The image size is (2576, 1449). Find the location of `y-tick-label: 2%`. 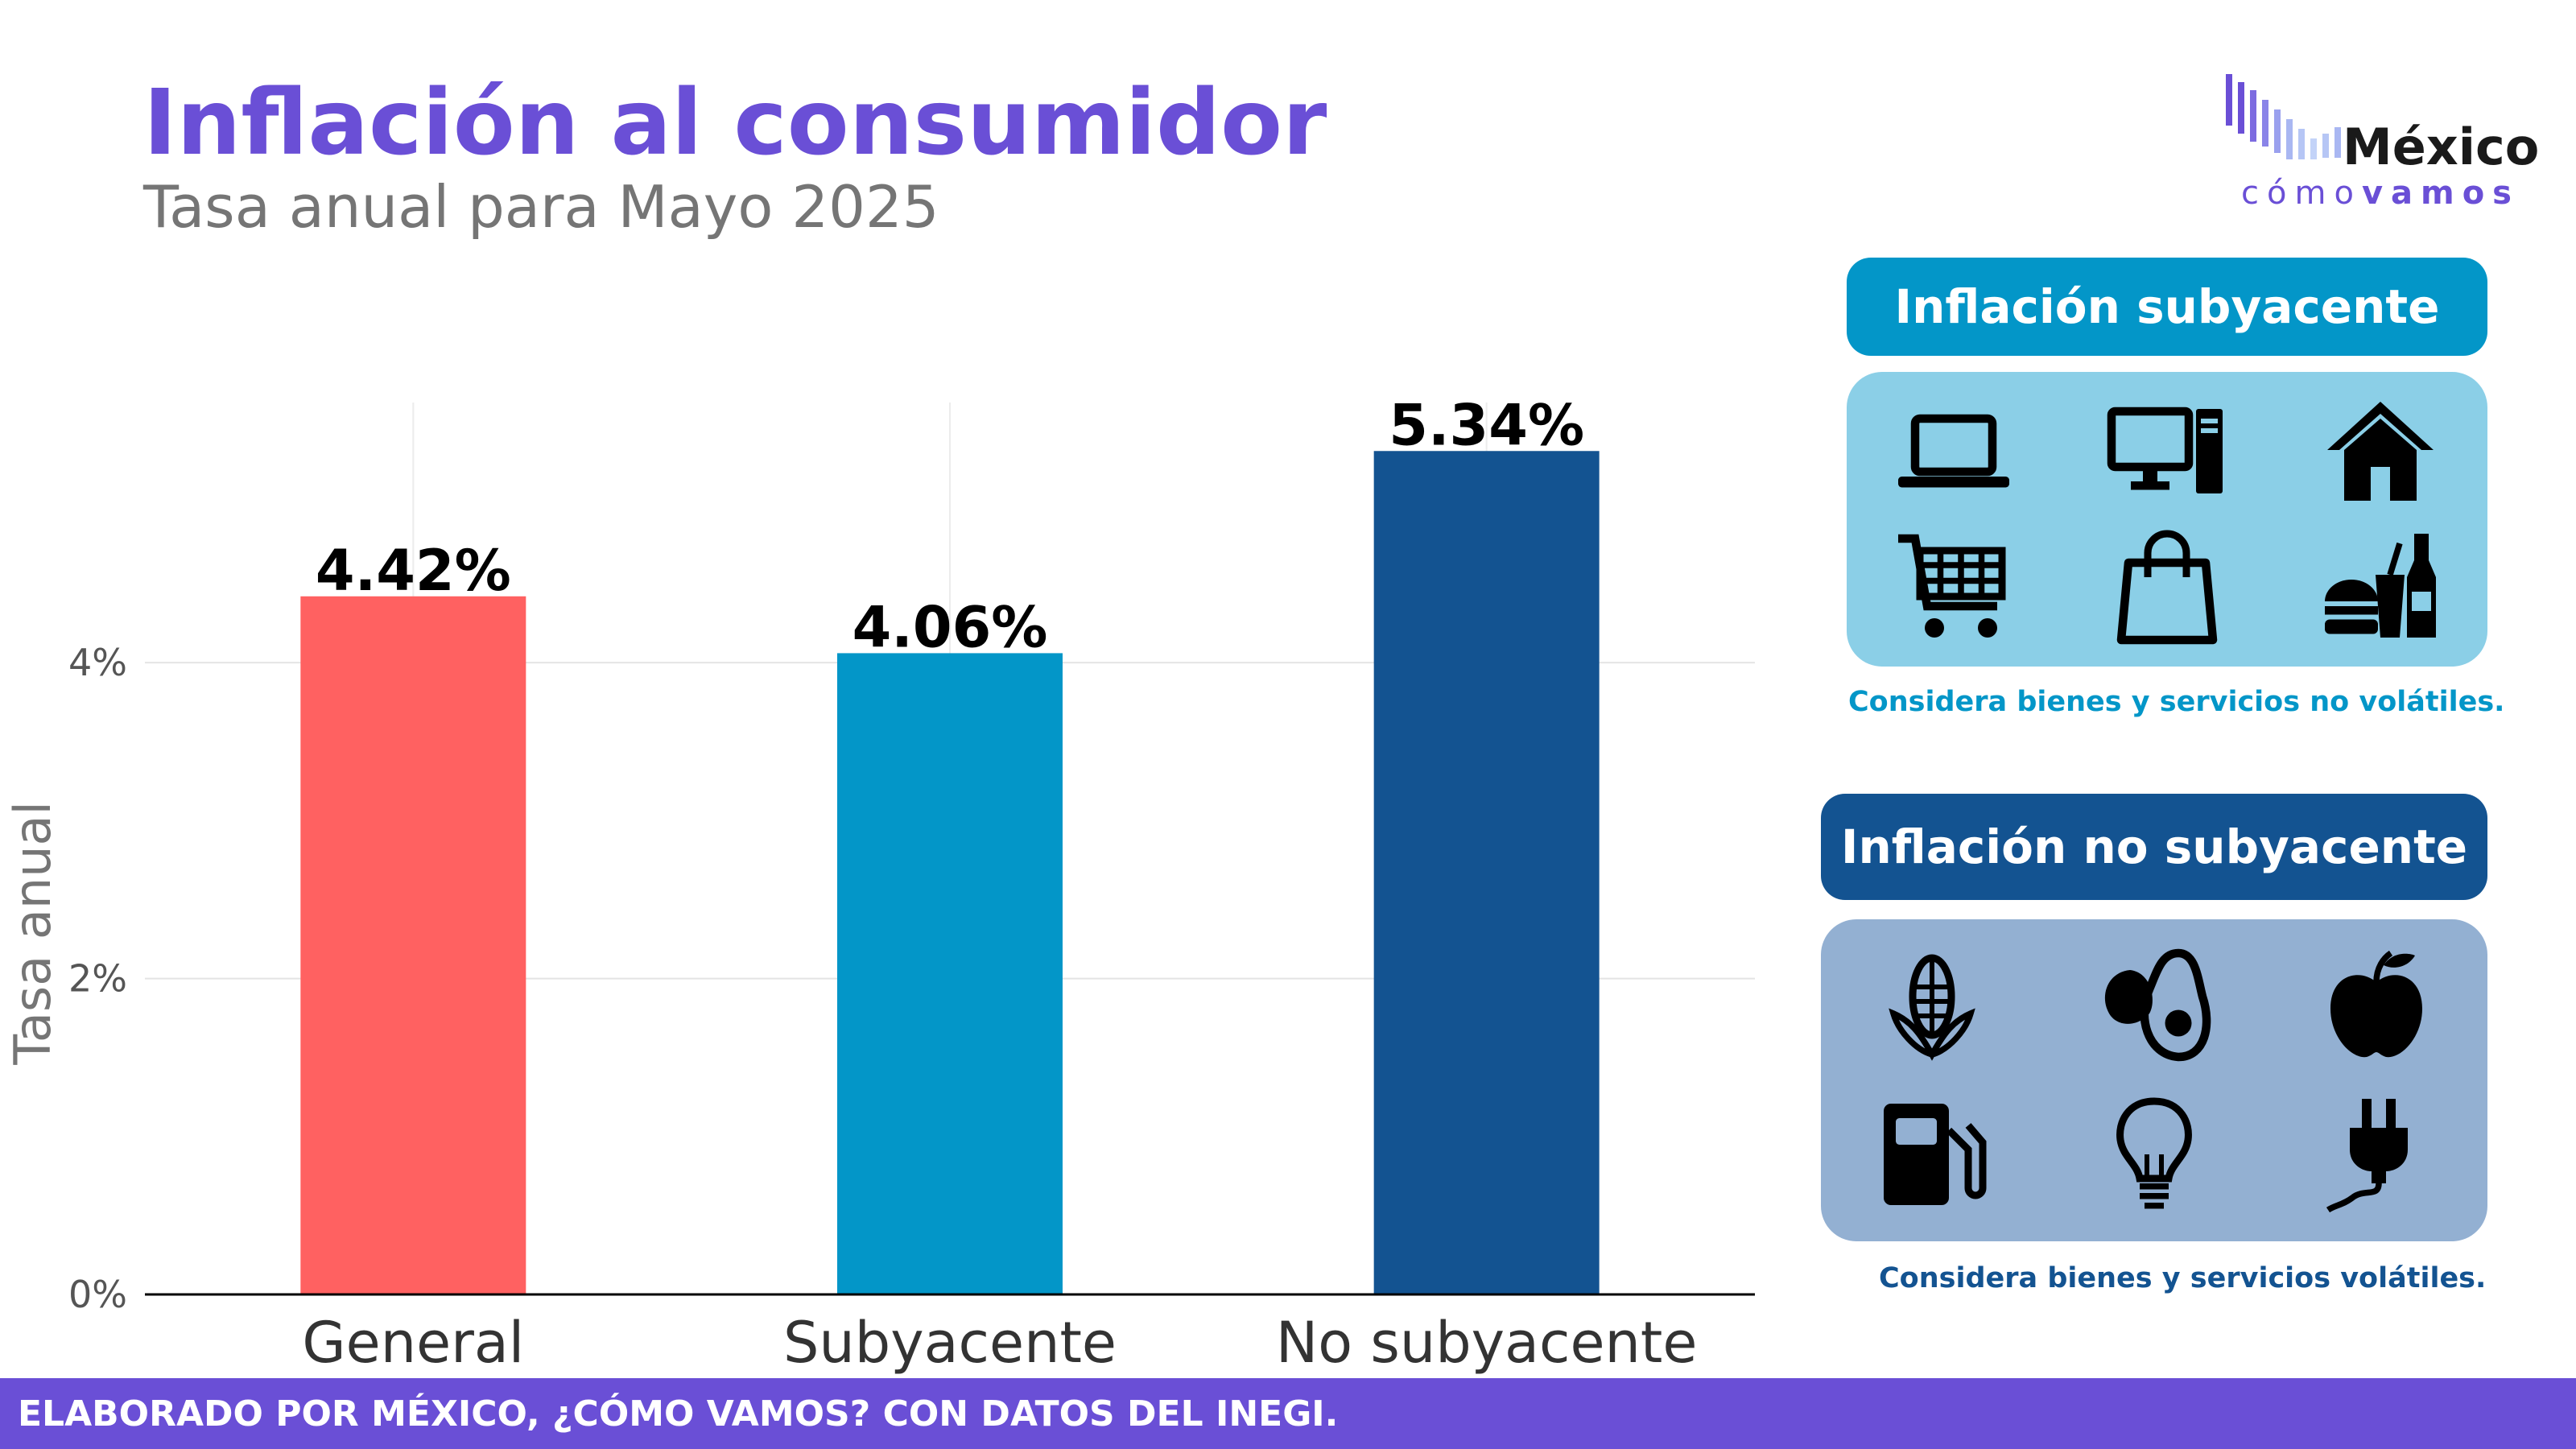

y-tick-label: 2% is located at coordinates (97, 979).